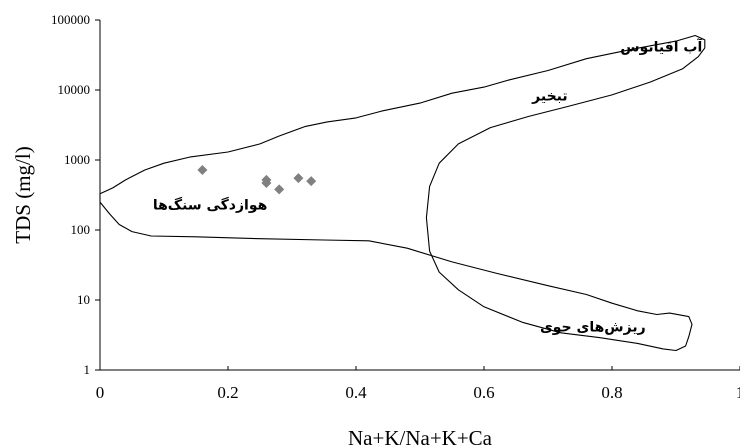 This screenshot has width=740, height=447. Describe the element at coordinates (87, 369) in the screenshot. I see `y-tick-label: 1` at that location.